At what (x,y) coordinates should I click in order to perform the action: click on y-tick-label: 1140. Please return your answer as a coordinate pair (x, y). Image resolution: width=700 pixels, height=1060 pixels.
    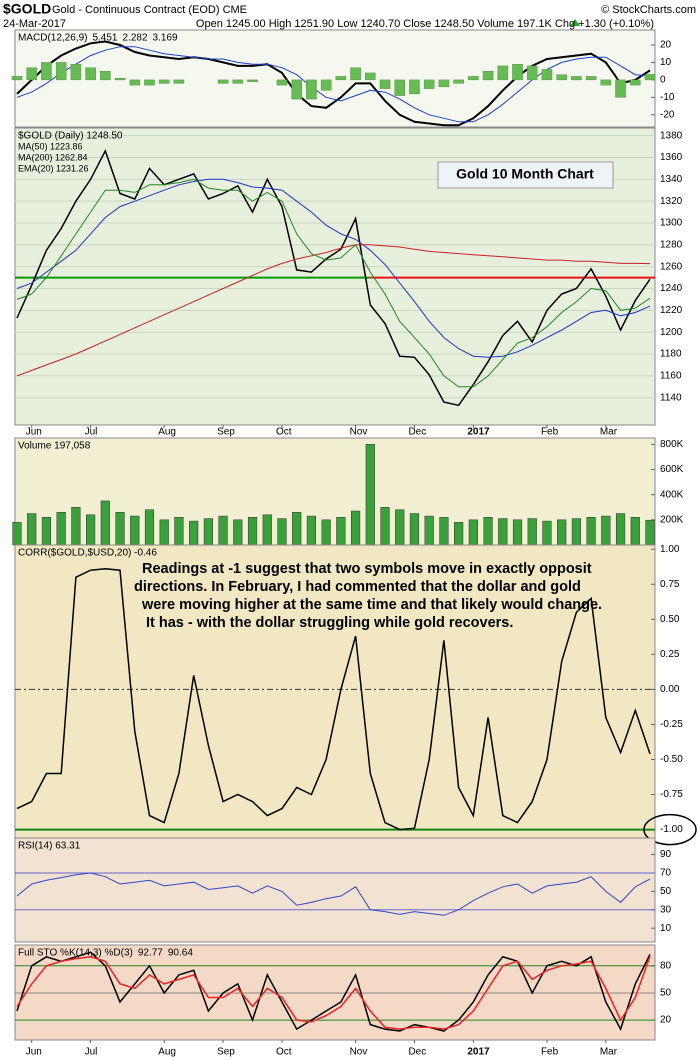
    Looking at the image, I should click on (671, 397).